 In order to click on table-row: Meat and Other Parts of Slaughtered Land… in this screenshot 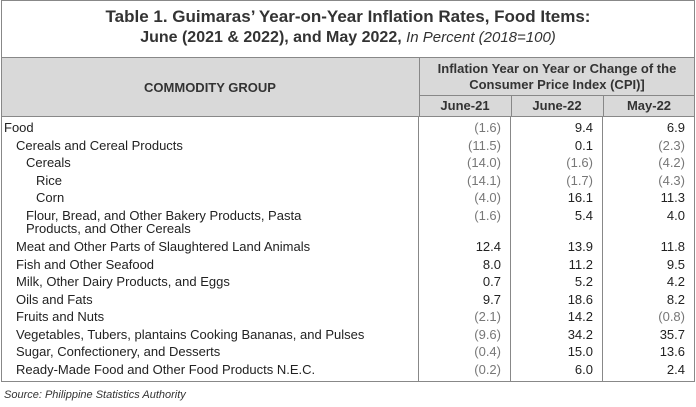, I will do `click(348, 247)`.